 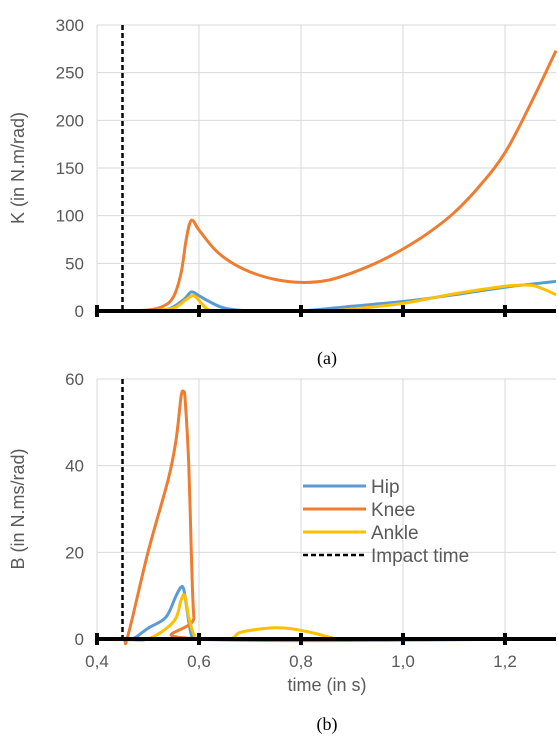 What do you see at coordinates (385, 487) in the screenshot?
I see `legend-hip-label: Hip` at bounding box center [385, 487].